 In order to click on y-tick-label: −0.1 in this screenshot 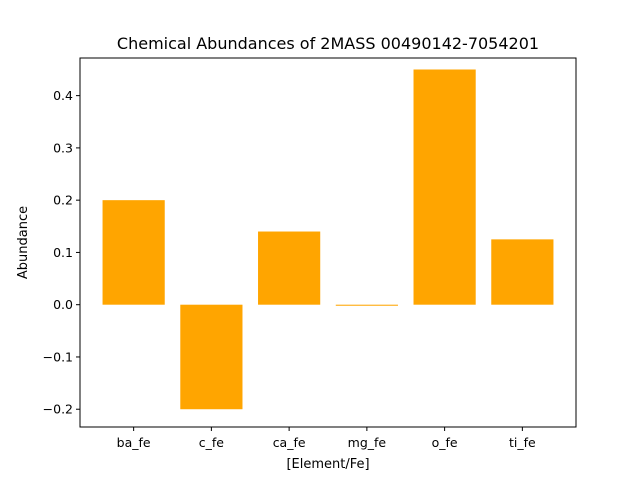, I will do `click(58, 356)`.